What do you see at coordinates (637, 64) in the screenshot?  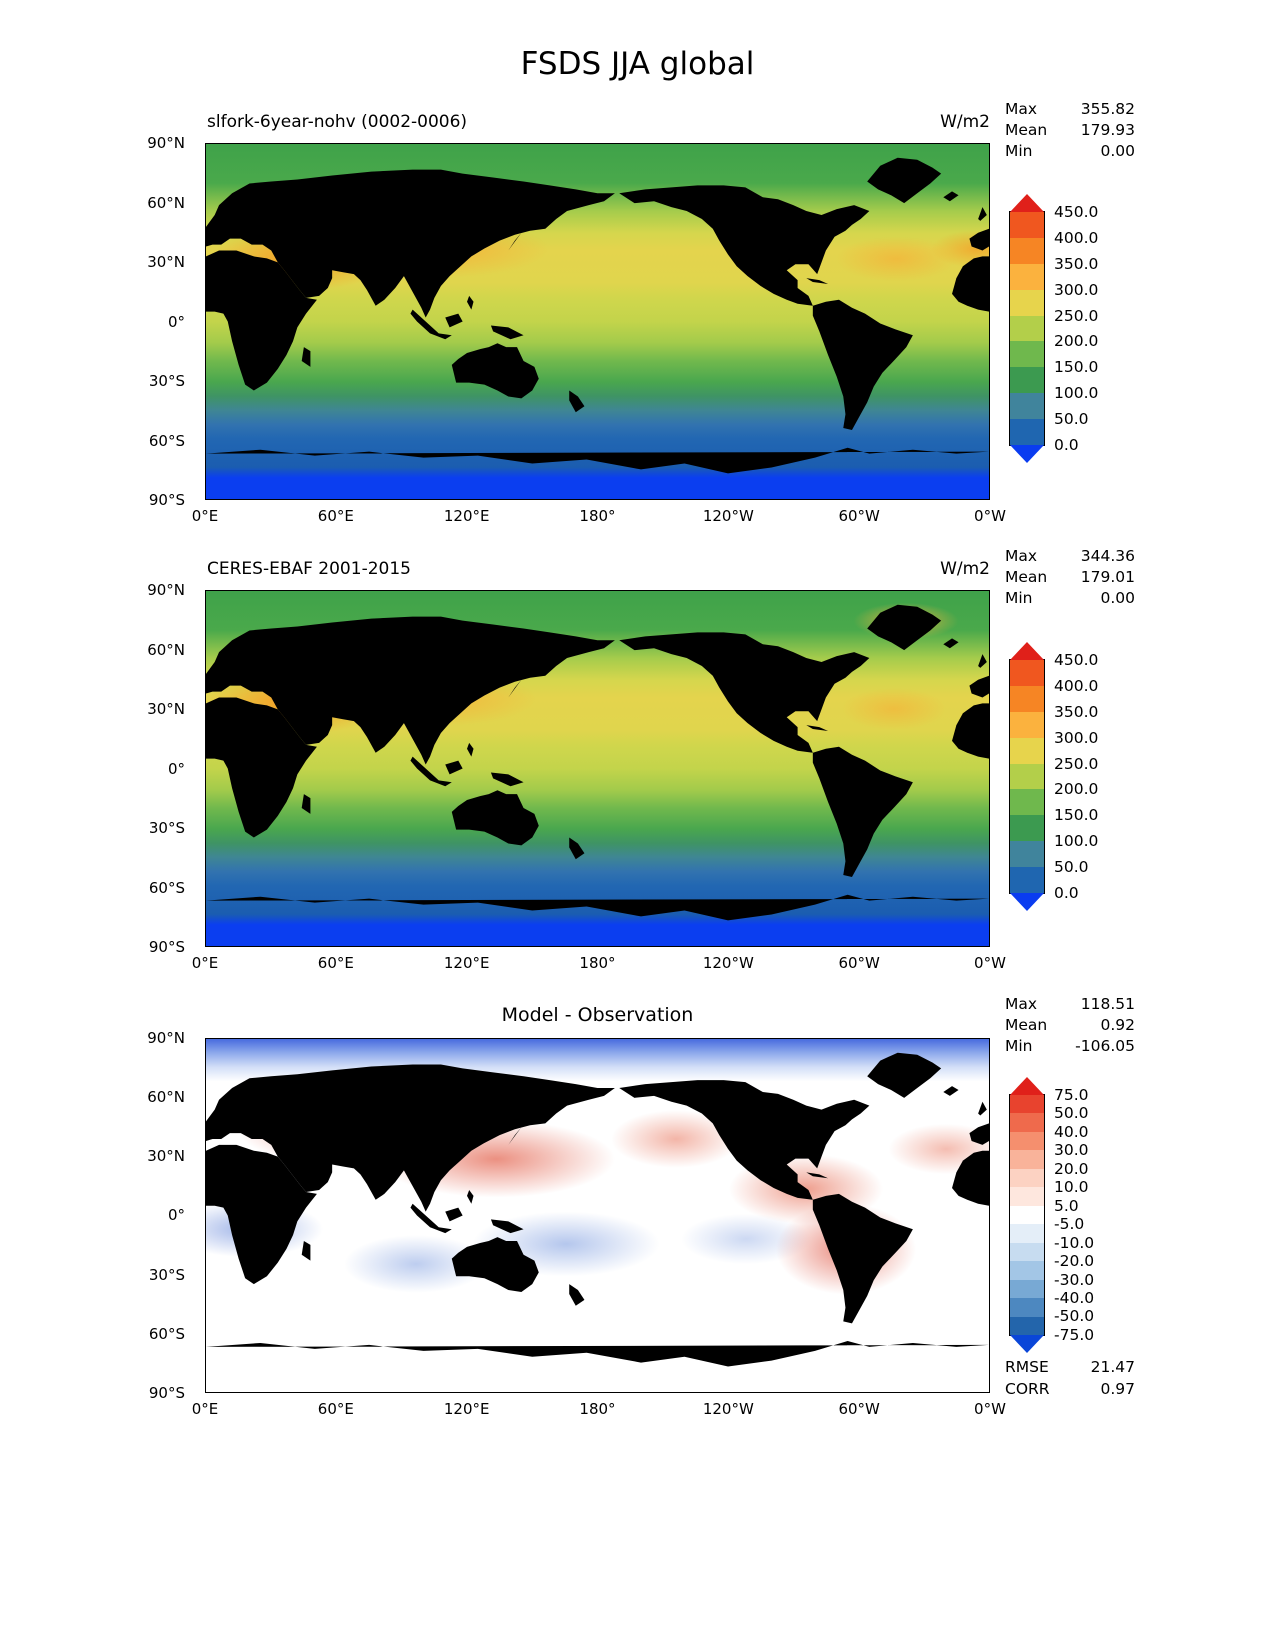 I see `figure-title: FSDS JJA global` at bounding box center [637, 64].